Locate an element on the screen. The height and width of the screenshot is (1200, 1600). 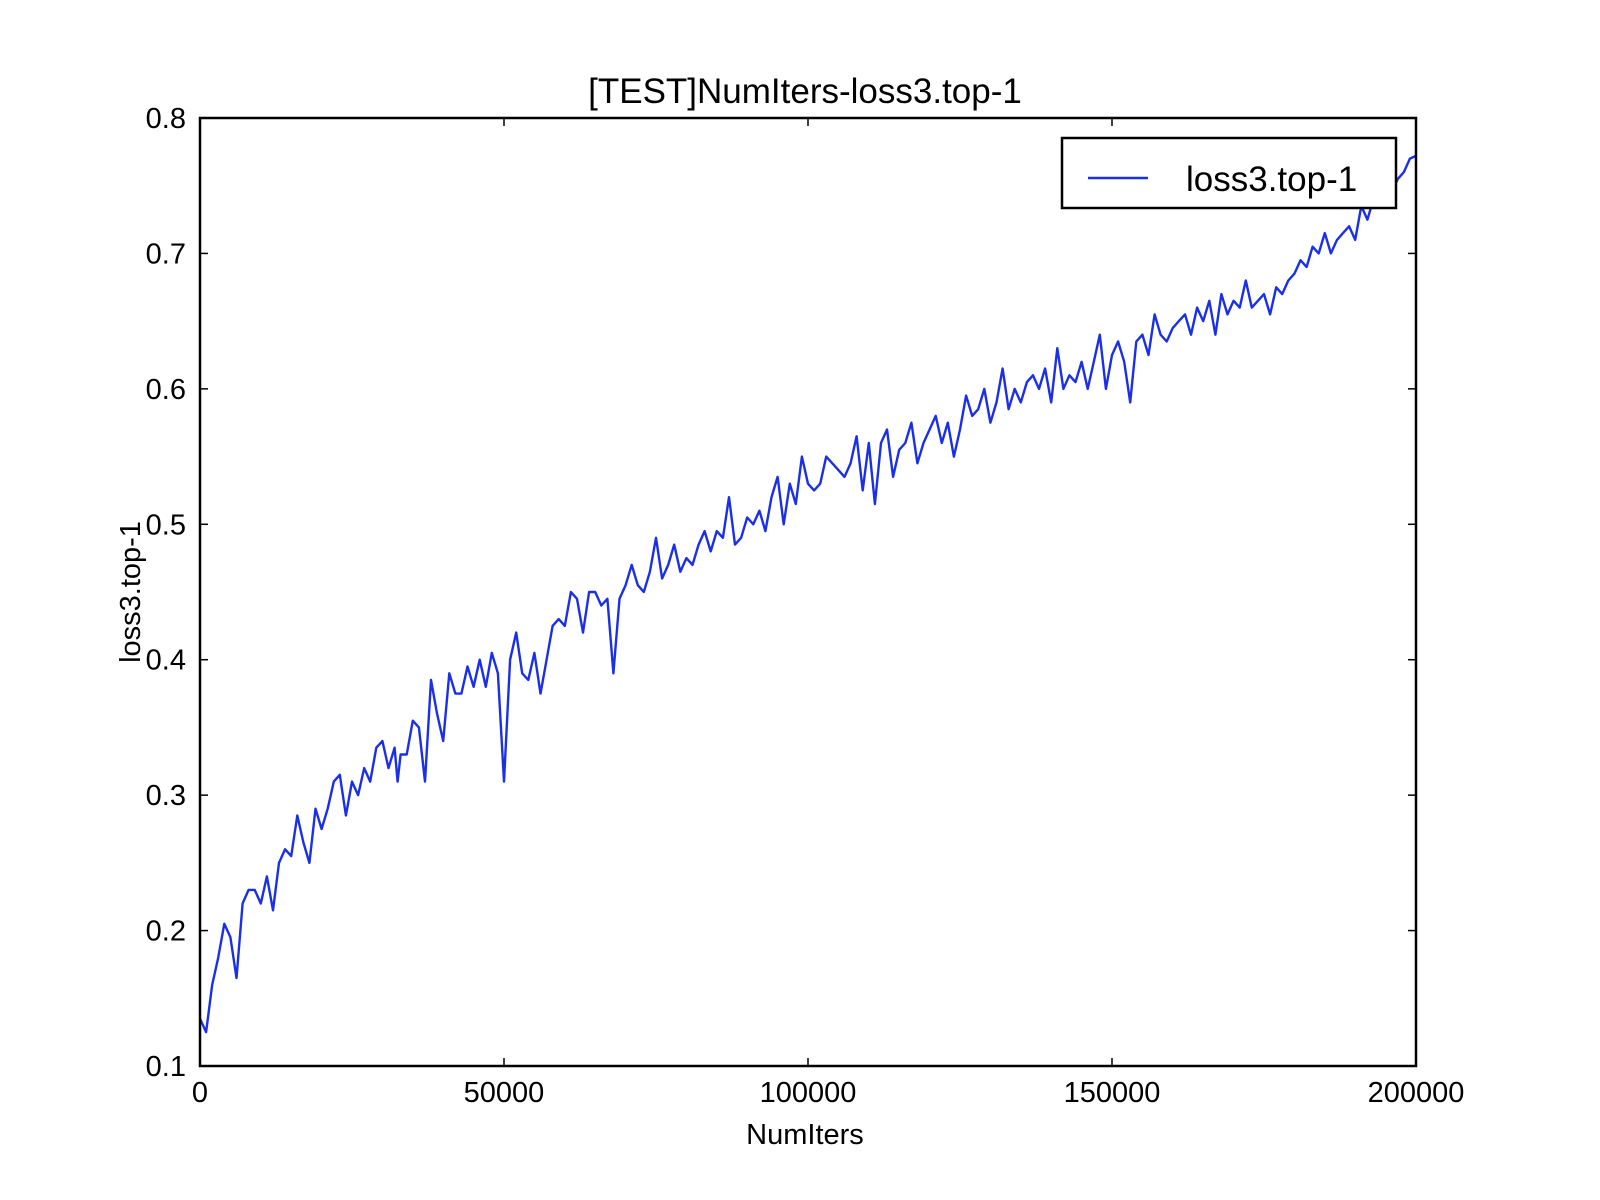
legend-box is located at coordinates (1229, 173).